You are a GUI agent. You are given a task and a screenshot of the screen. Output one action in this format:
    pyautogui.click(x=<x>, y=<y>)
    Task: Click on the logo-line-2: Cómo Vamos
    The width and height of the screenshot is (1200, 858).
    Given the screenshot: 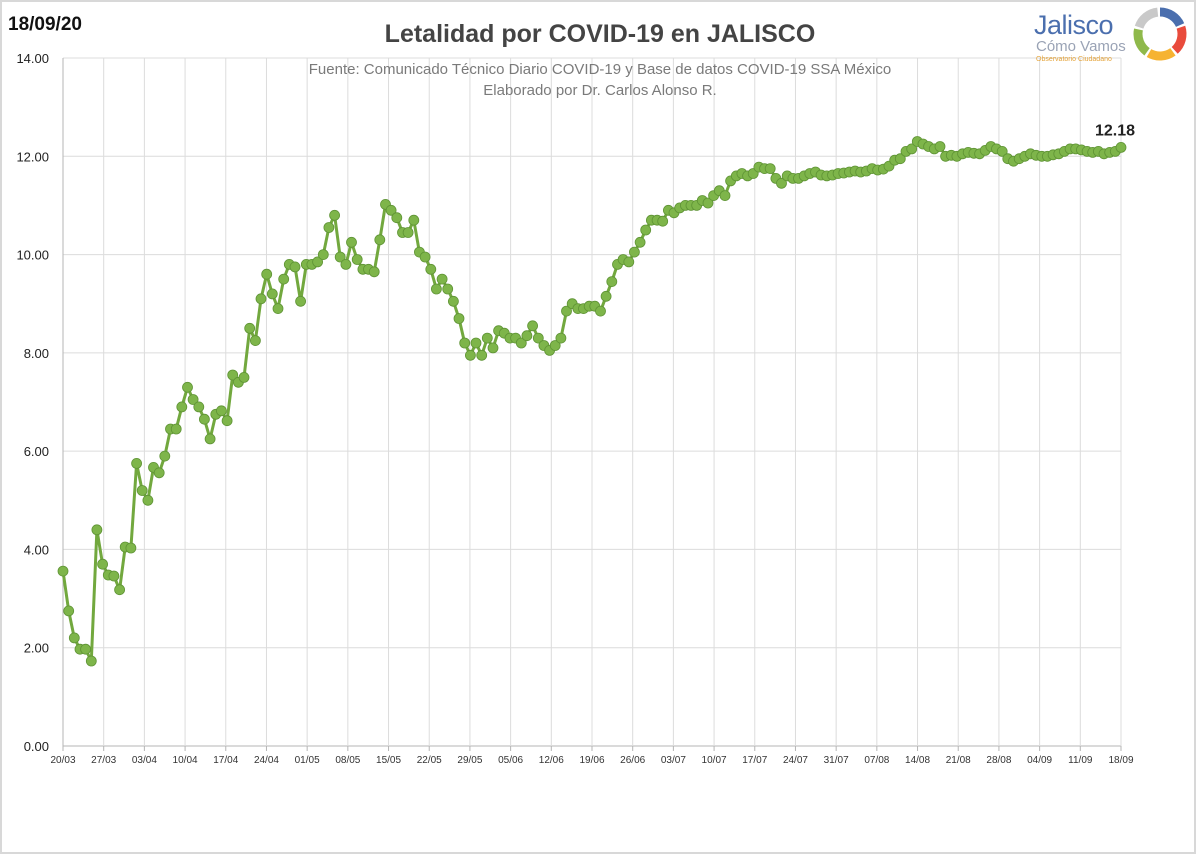 What is the action you would take?
    pyautogui.click(x=1081, y=46)
    